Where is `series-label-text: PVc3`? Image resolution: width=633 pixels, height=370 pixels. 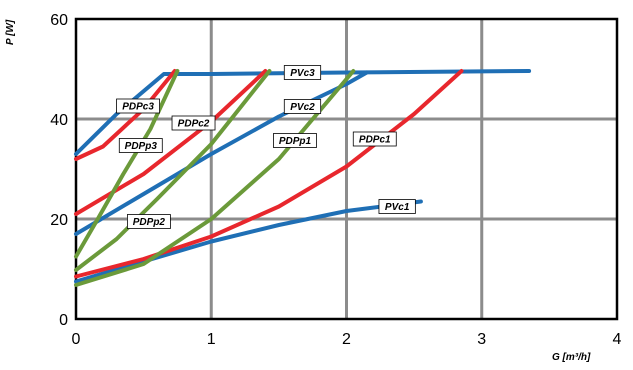
series-label-text: PVc3 is located at coordinates (302, 73).